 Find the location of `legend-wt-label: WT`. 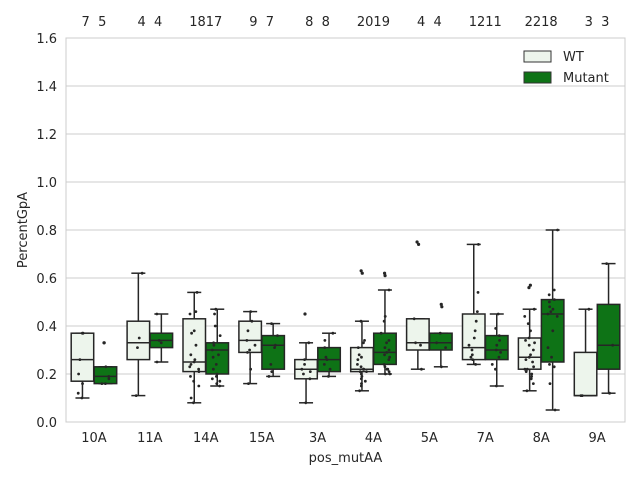

legend-wt-label: WT is located at coordinates (573, 57).